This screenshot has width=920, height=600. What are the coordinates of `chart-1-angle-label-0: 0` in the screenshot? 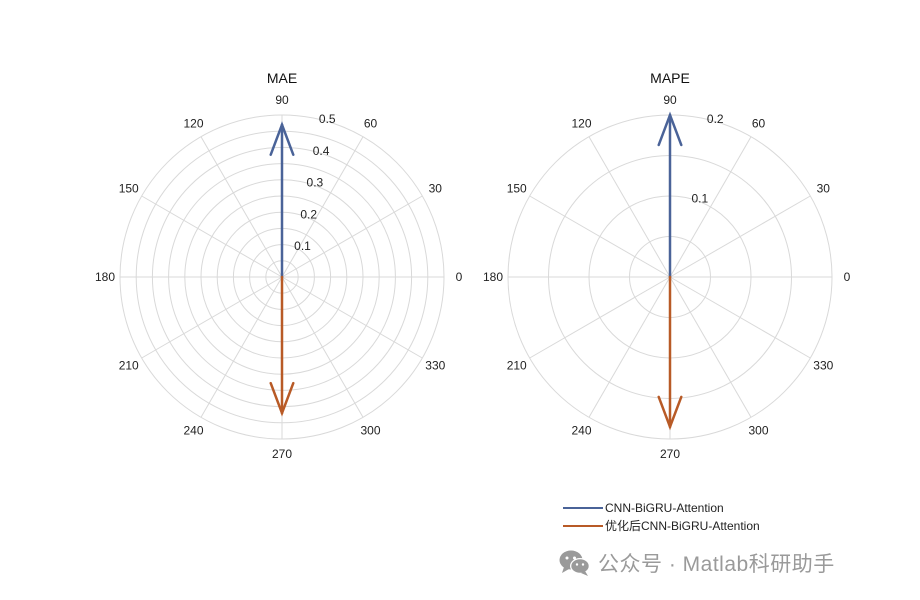 It's located at (459, 277).